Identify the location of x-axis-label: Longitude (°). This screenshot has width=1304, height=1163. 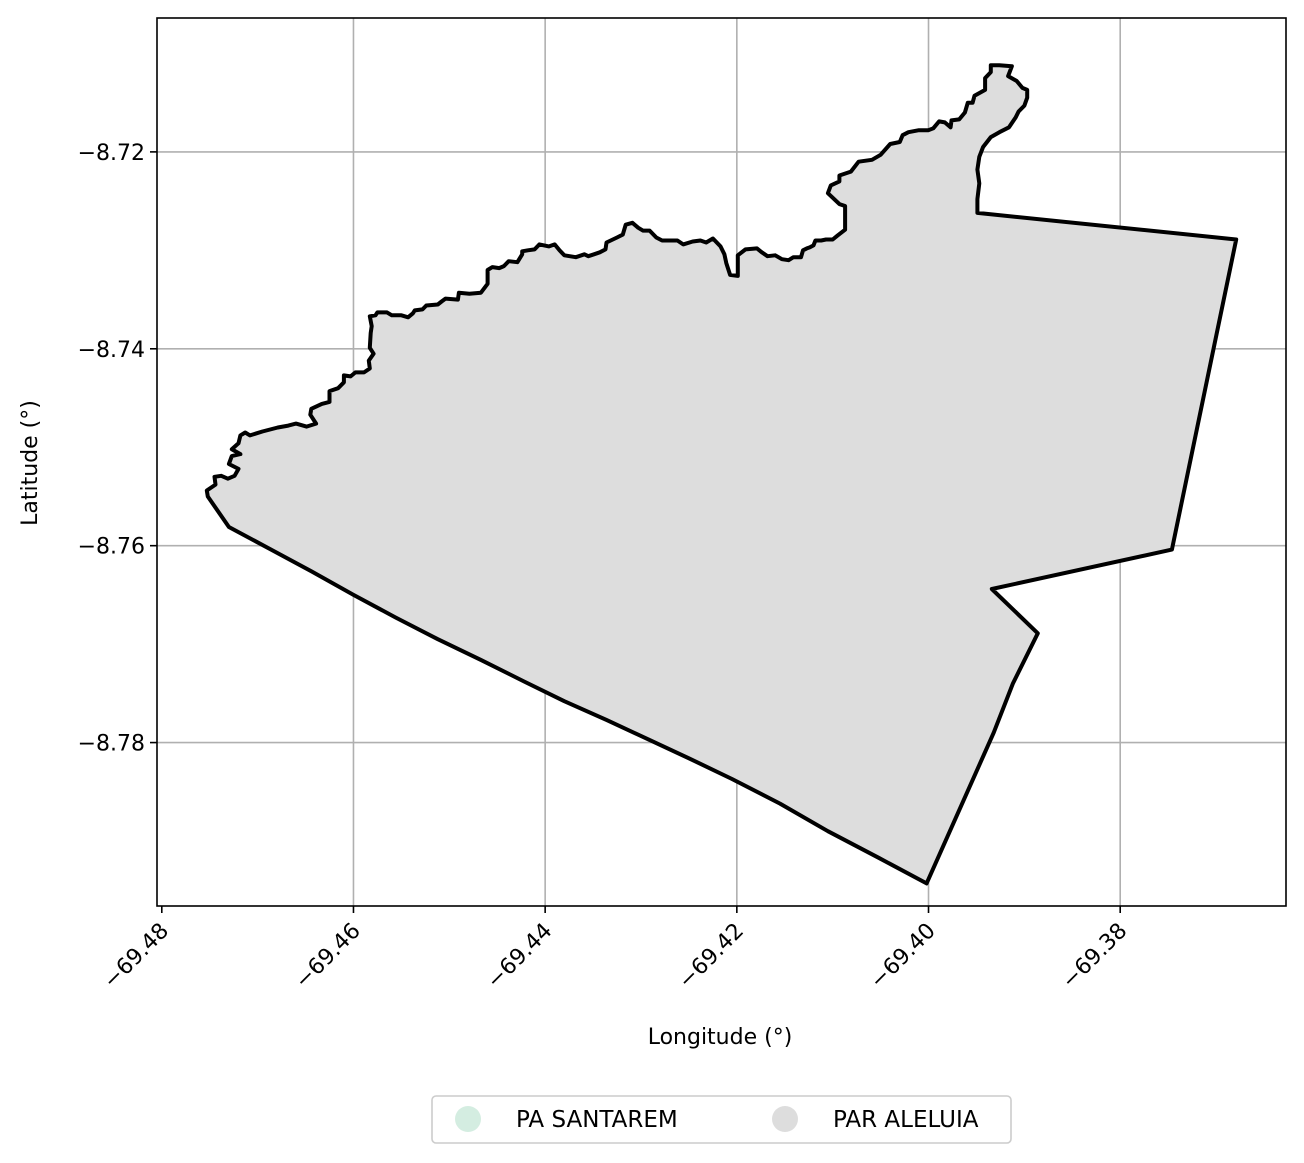
(720, 1037).